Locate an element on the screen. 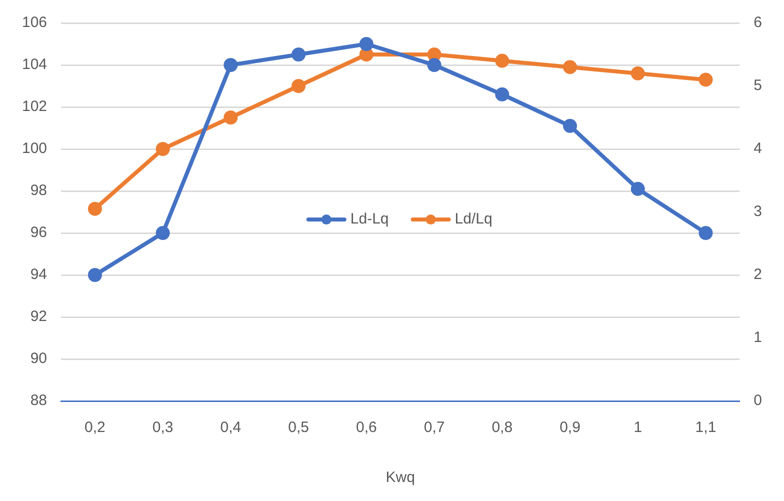  x-tick-label: 0,4 is located at coordinates (231, 427).